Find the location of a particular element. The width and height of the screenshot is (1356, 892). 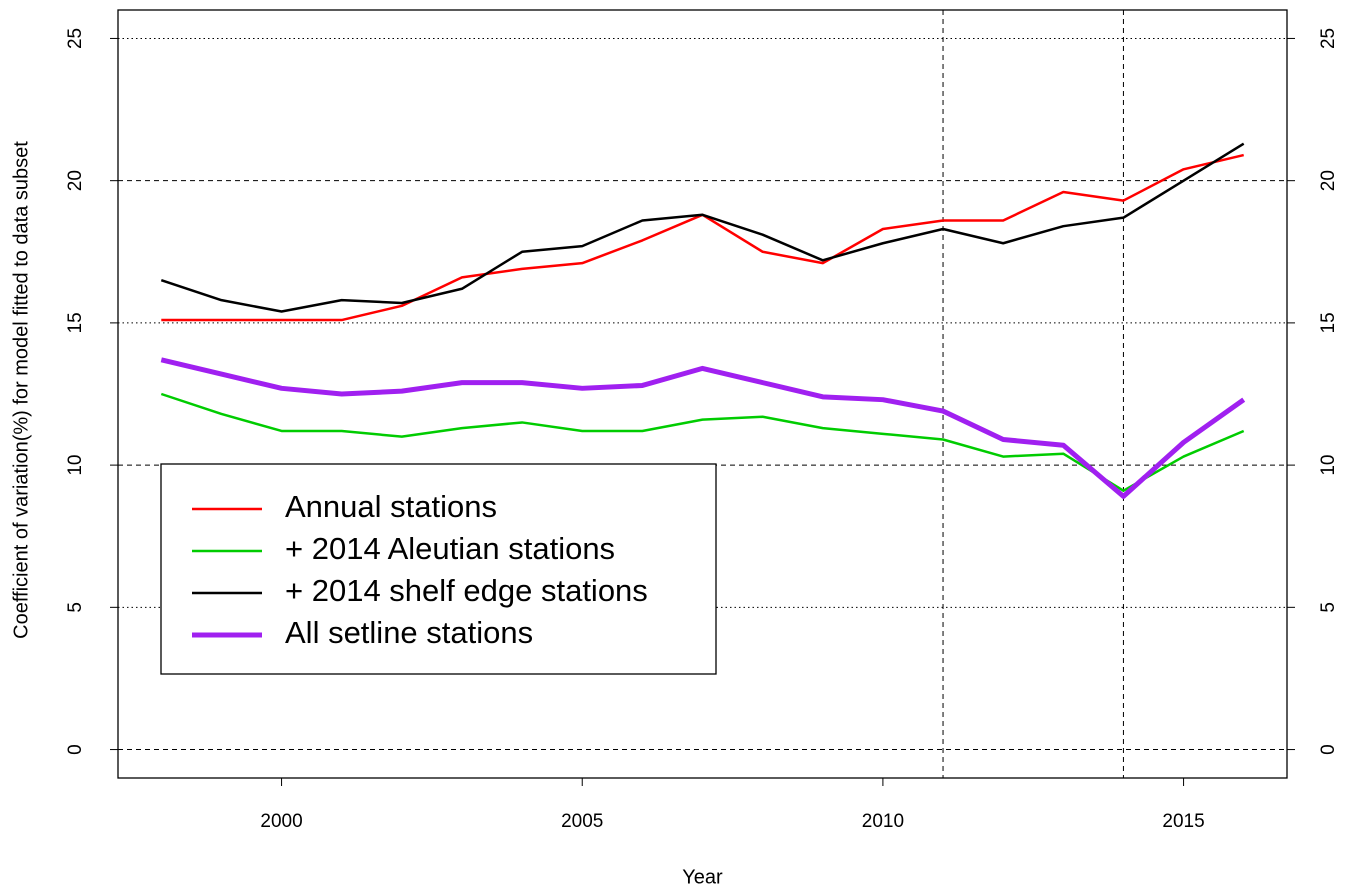

x-tick-label: 2010 is located at coordinates (883, 821).